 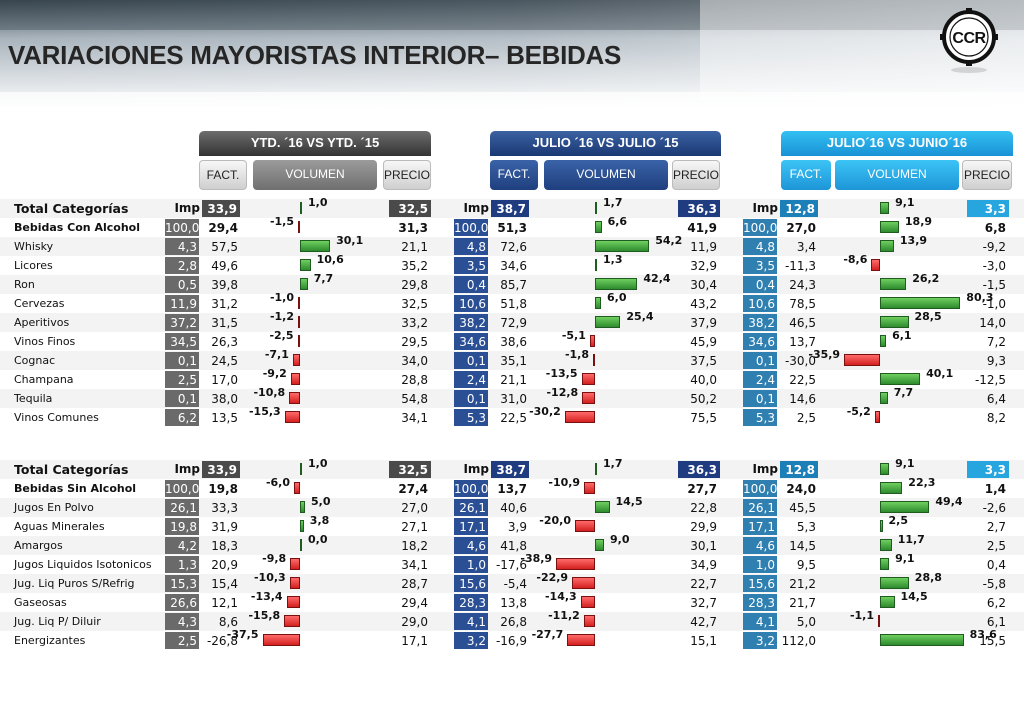 I want to click on imp-value: 2,8, so click(x=187, y=266).